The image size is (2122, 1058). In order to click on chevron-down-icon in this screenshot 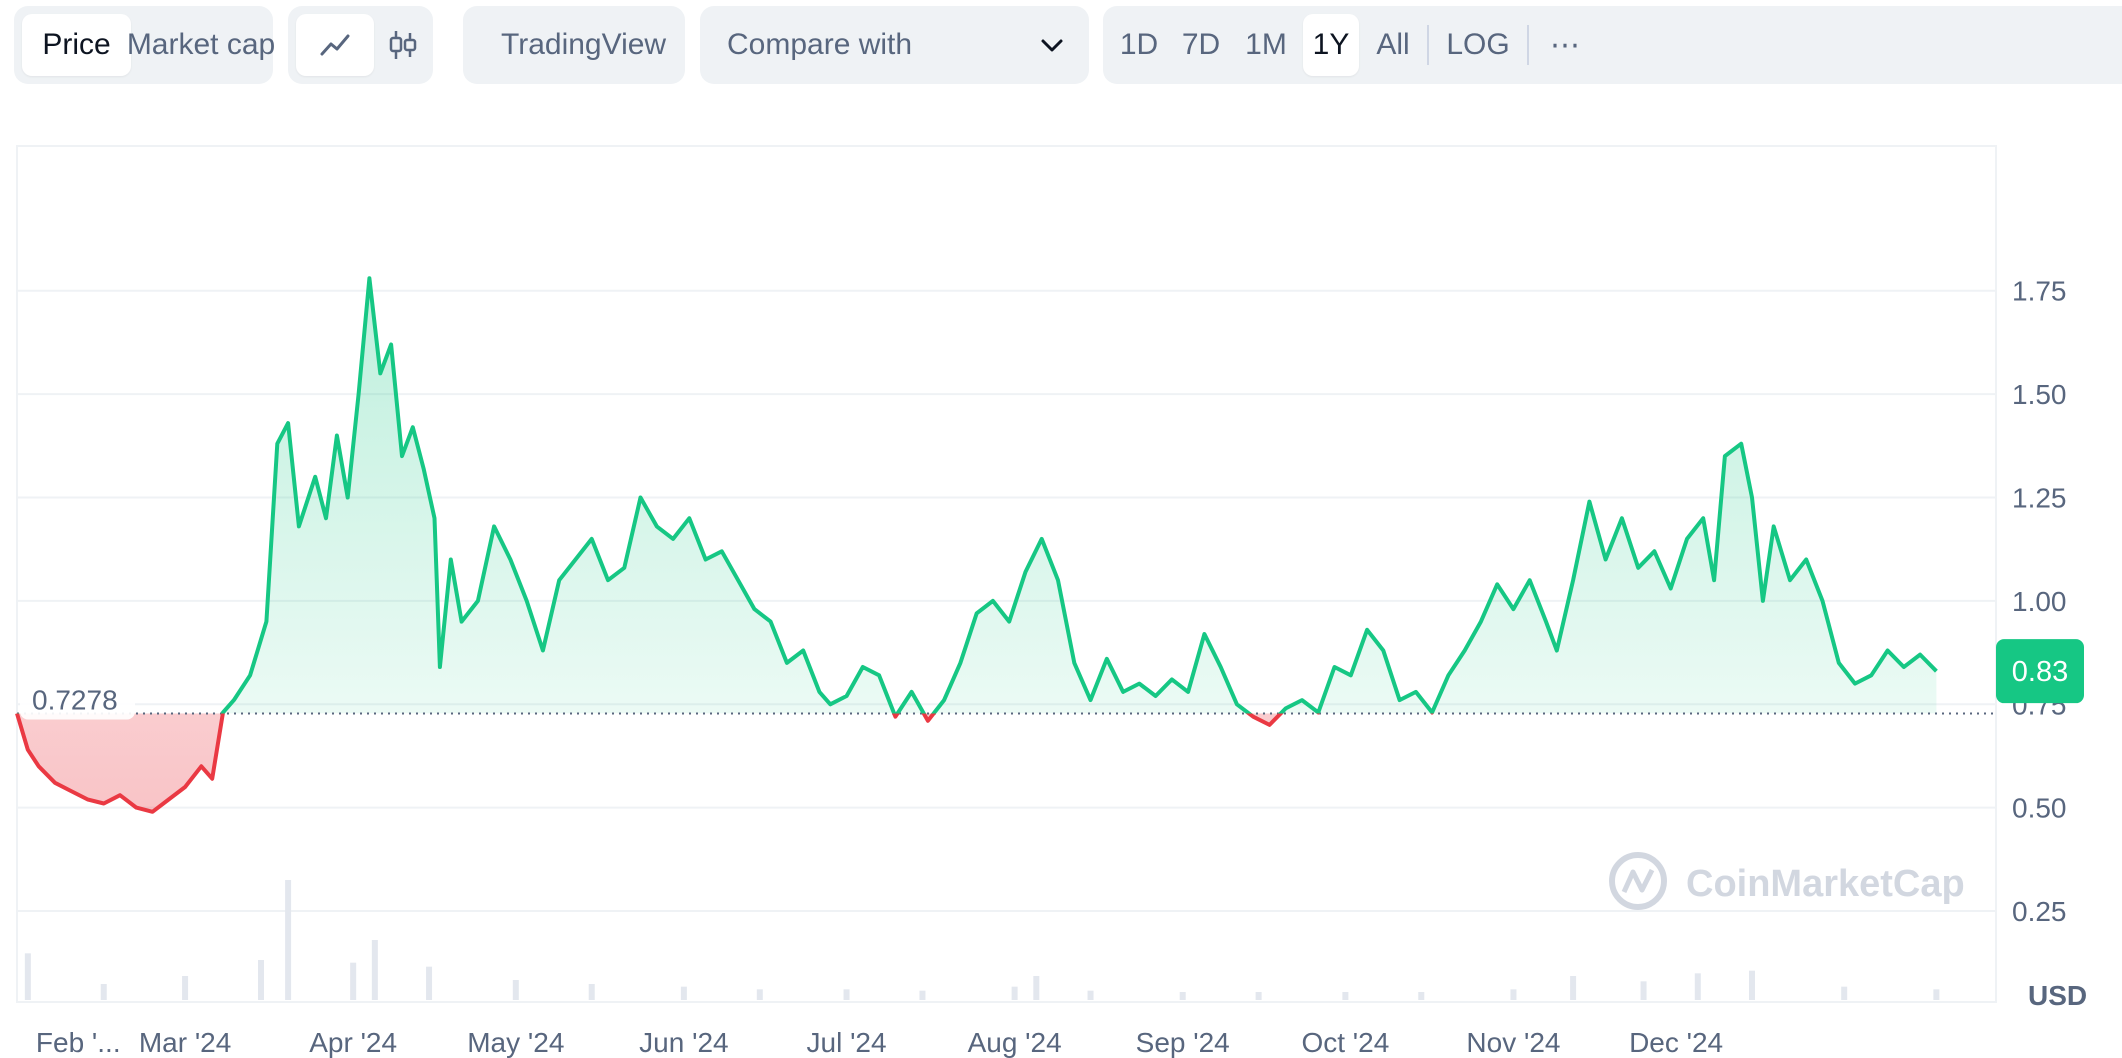, I will do `click(1052, 45)`.